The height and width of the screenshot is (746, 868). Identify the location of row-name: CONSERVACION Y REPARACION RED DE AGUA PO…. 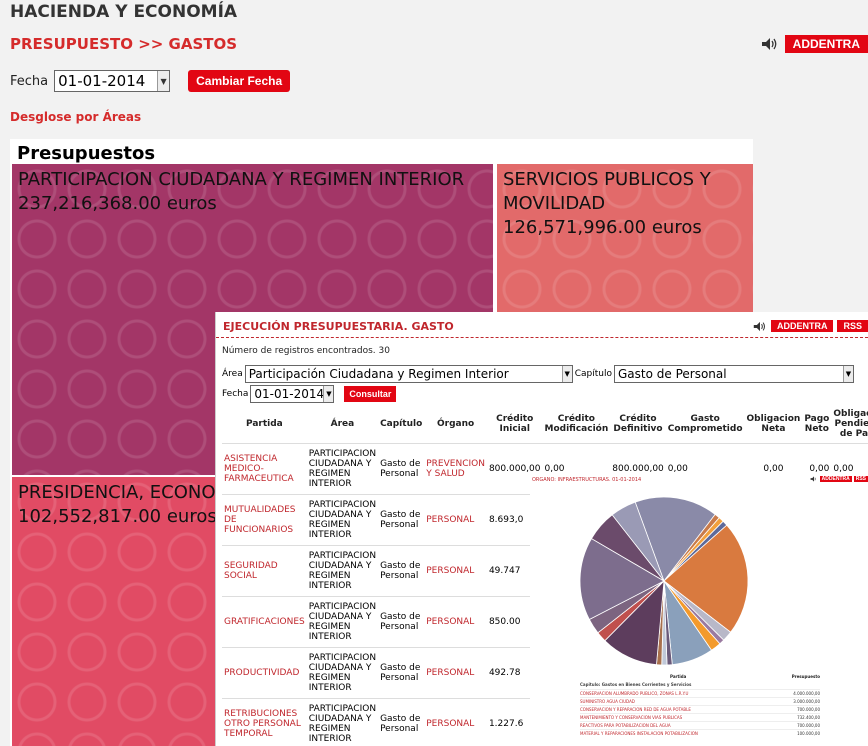
(635, 709).